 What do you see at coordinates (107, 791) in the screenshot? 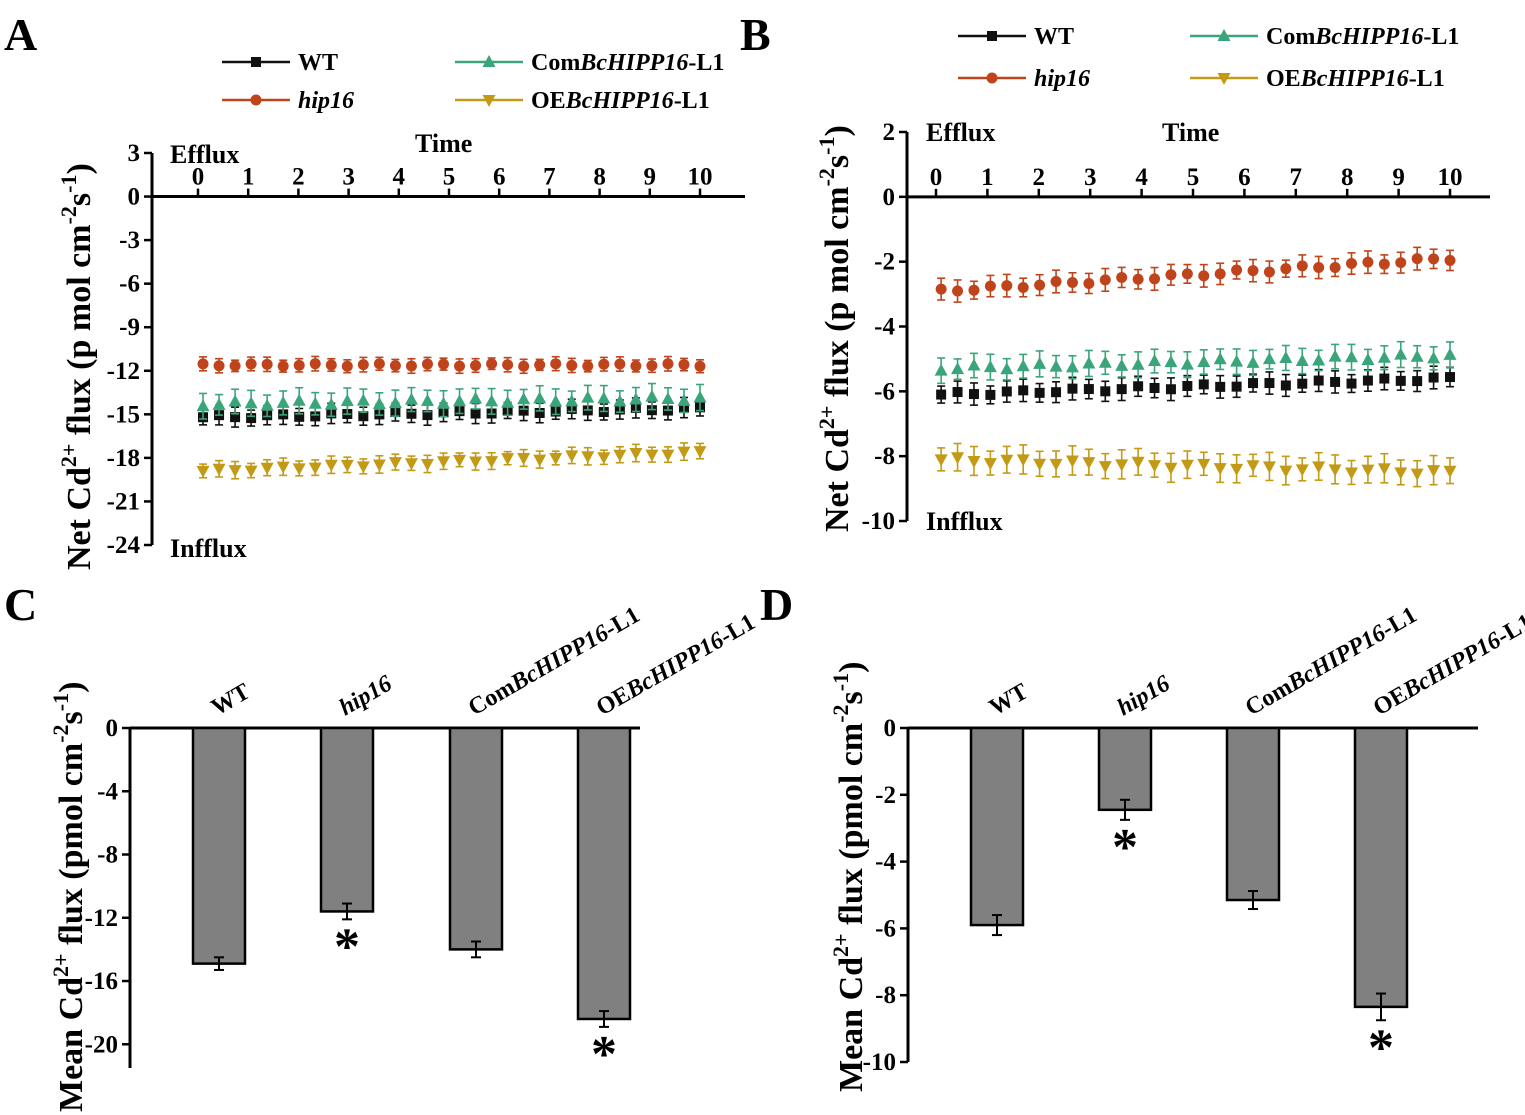
I see `y-tick-label: -4` at bounding box center [107, 791].